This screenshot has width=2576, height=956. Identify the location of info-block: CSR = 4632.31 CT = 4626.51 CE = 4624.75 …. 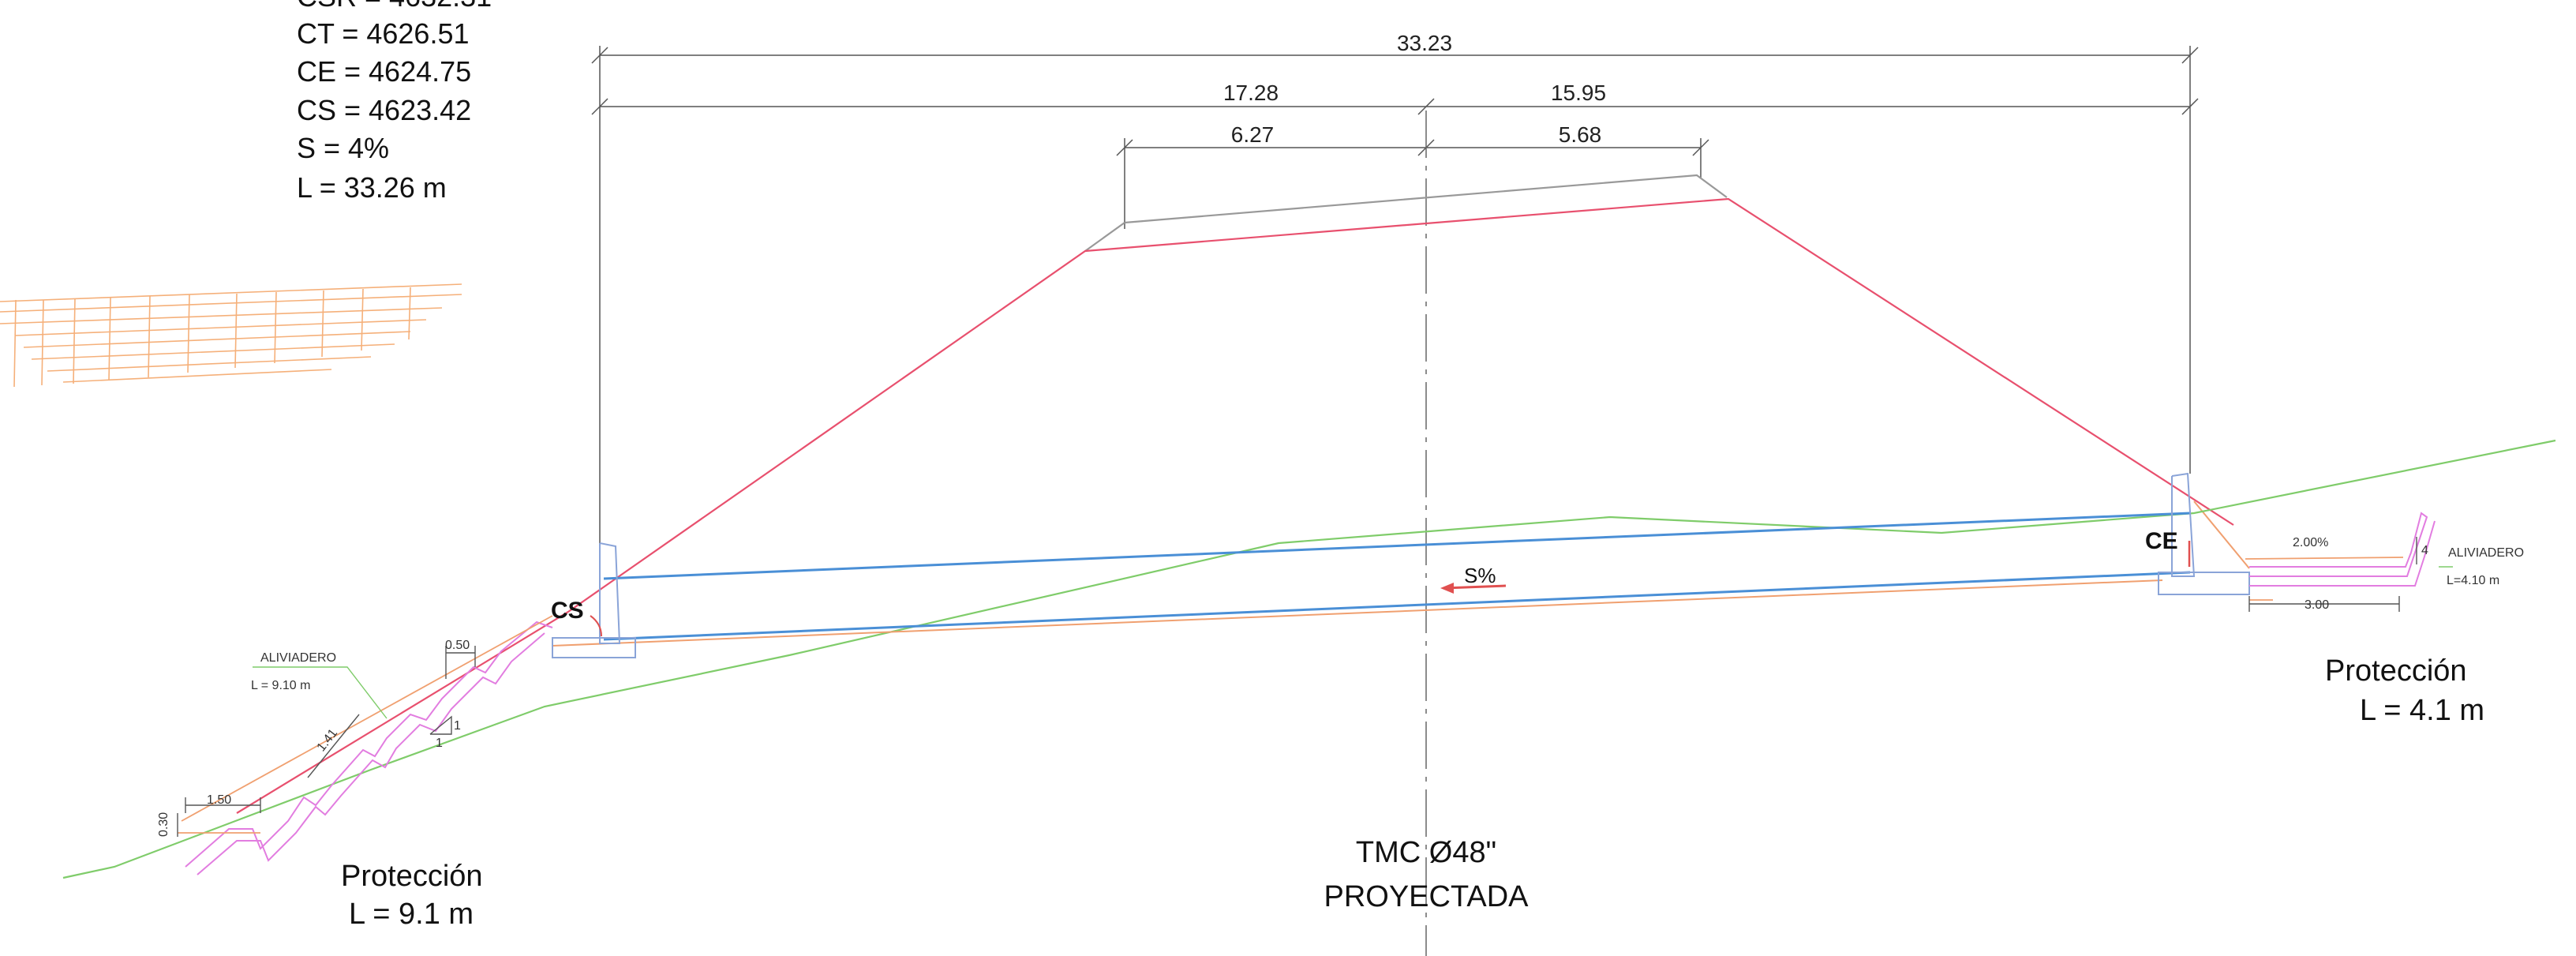
(394, 102).